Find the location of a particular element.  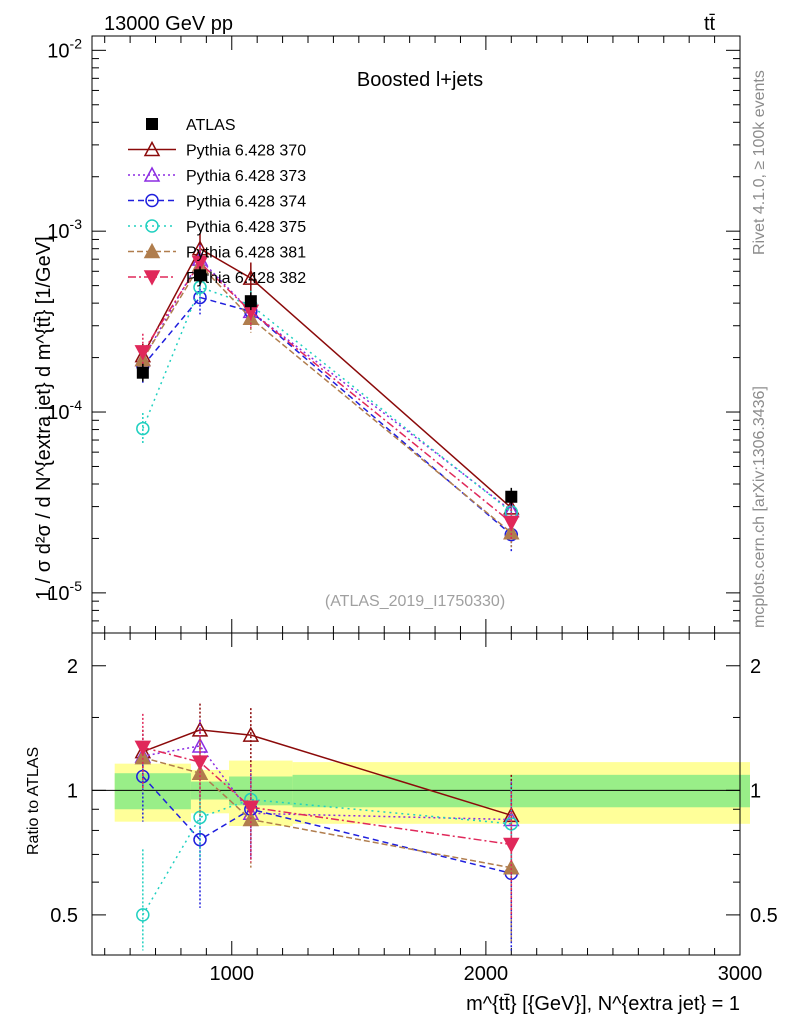

analysis-id-label: (ATLAS_2019_I1750330) is located at coordinates (415, 601).